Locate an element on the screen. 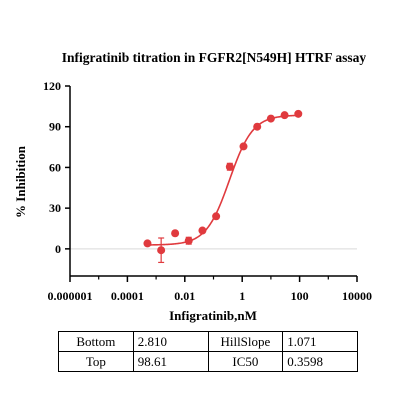 This screenshot has width=416, height=416. y-tick-label: 60 is located at coordinates (55, 167).